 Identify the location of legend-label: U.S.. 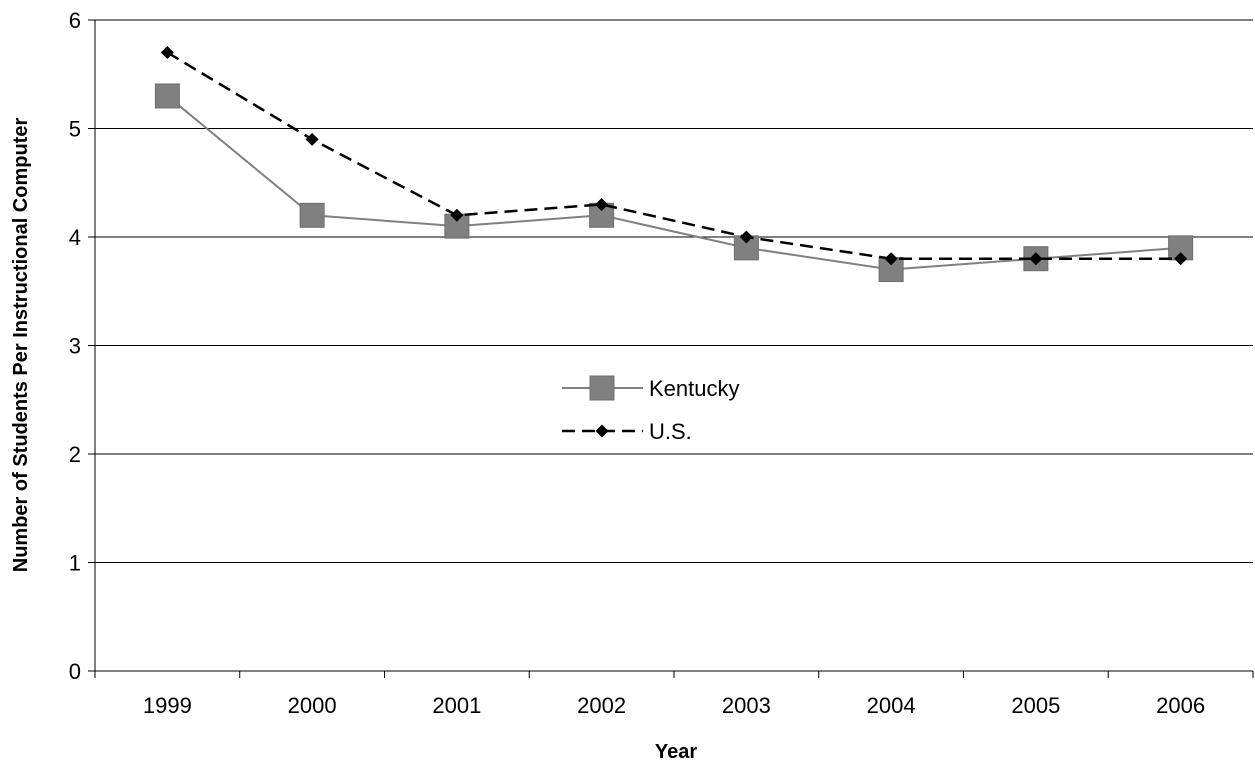
(670, 431).